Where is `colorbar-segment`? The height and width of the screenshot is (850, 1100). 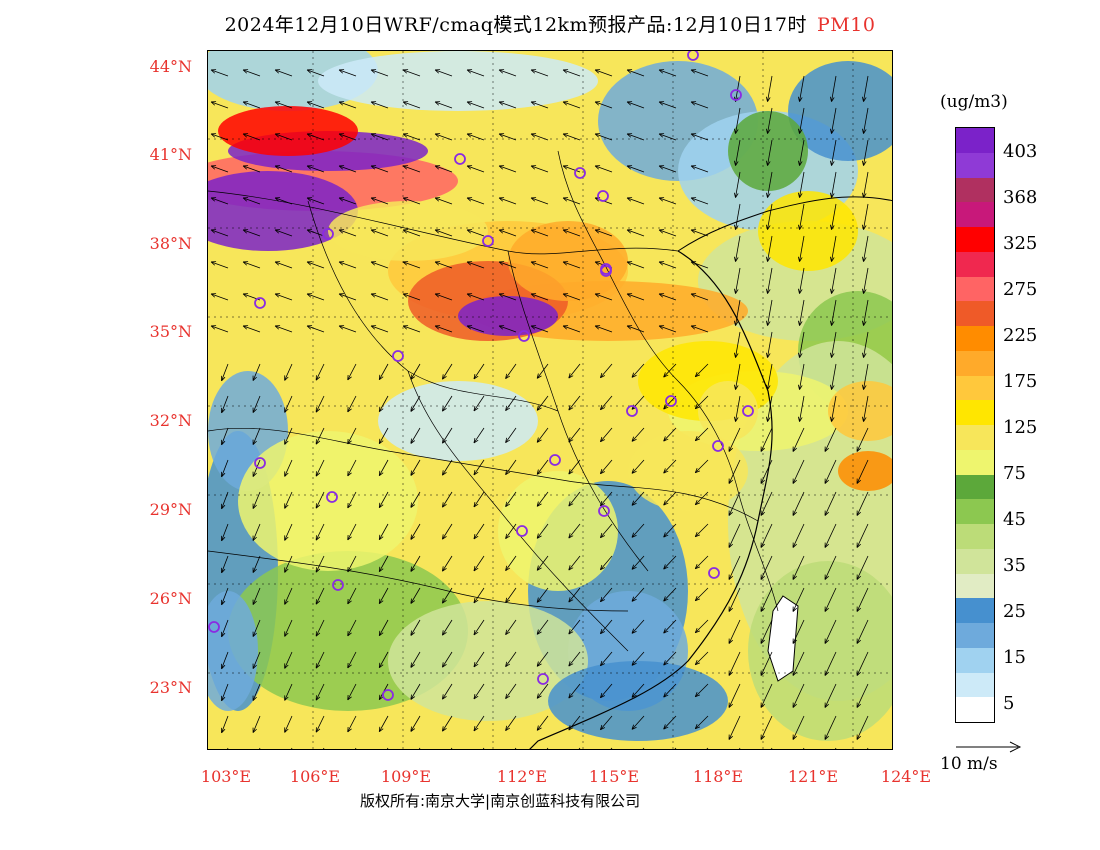
colorbar-segment is located at coordinates (975, 388).